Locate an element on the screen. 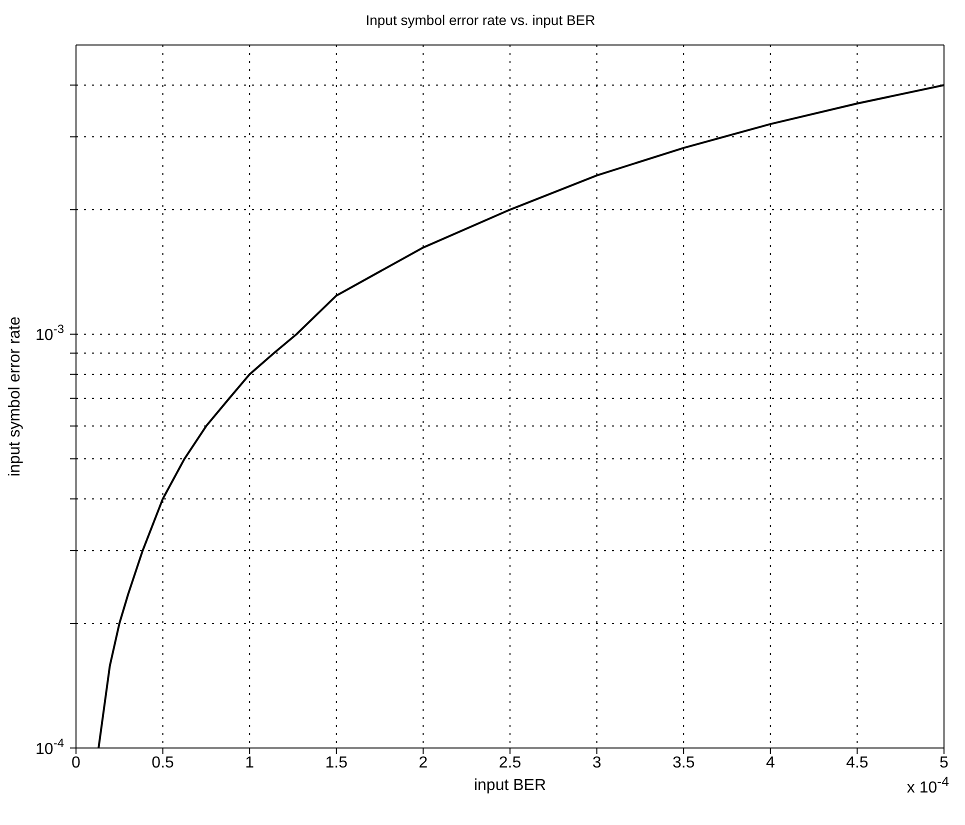 The height and width of the screenshot is (825, 965). x-tick-label: 3 is located at coordinates (597, 763).